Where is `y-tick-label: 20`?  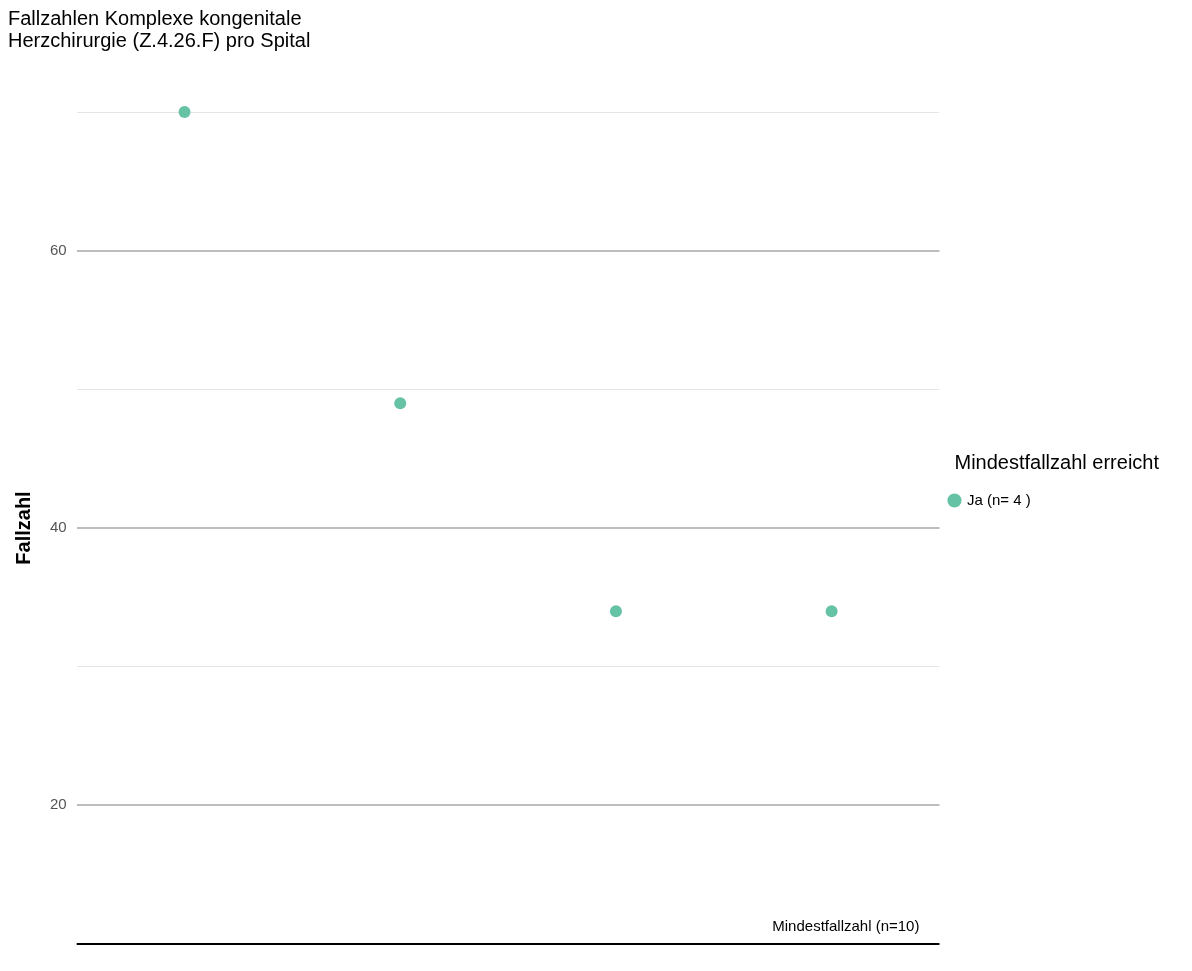 y-tick-label: 20 is located at coordinates (58, 804).